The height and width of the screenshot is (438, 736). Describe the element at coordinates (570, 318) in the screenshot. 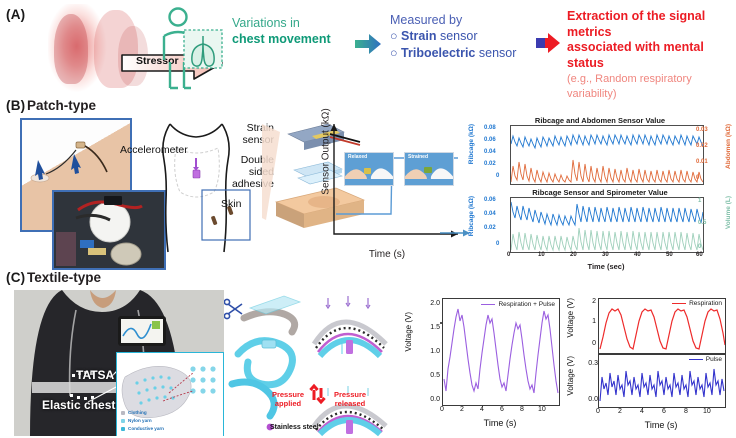

I see `respiration-ylabel: Voltage (V)` at that location.